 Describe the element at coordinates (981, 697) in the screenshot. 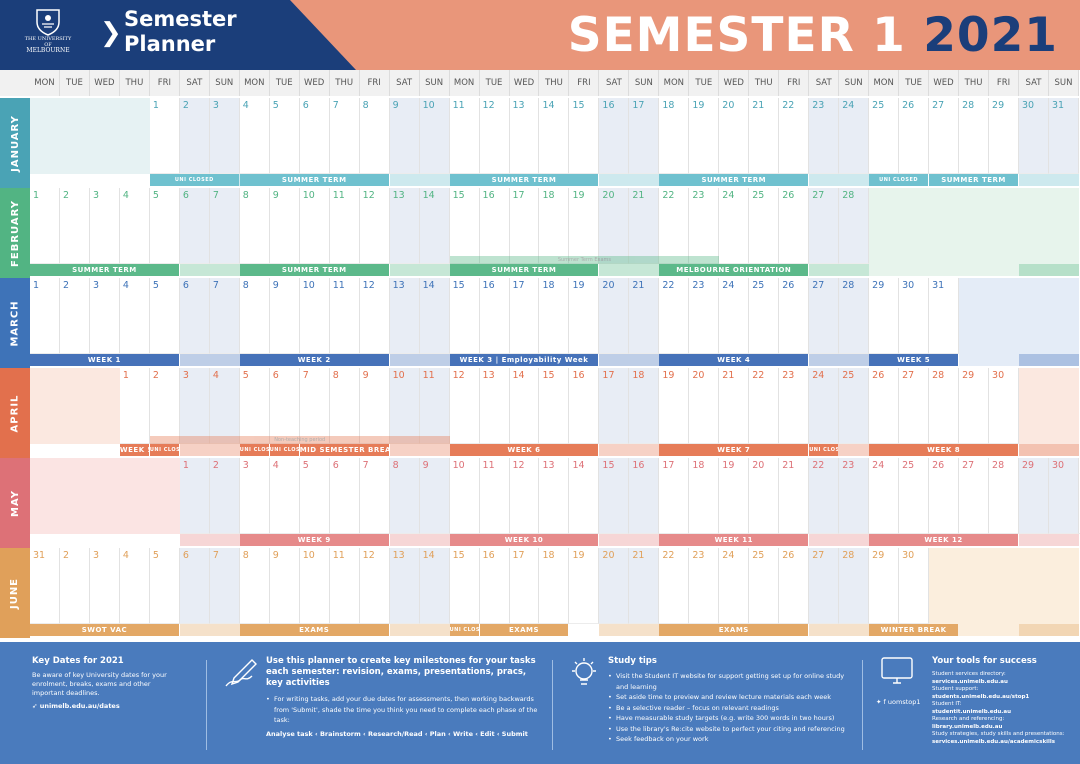

I see `tool-link: students.unimelb.edu.au/stop1` at that location.